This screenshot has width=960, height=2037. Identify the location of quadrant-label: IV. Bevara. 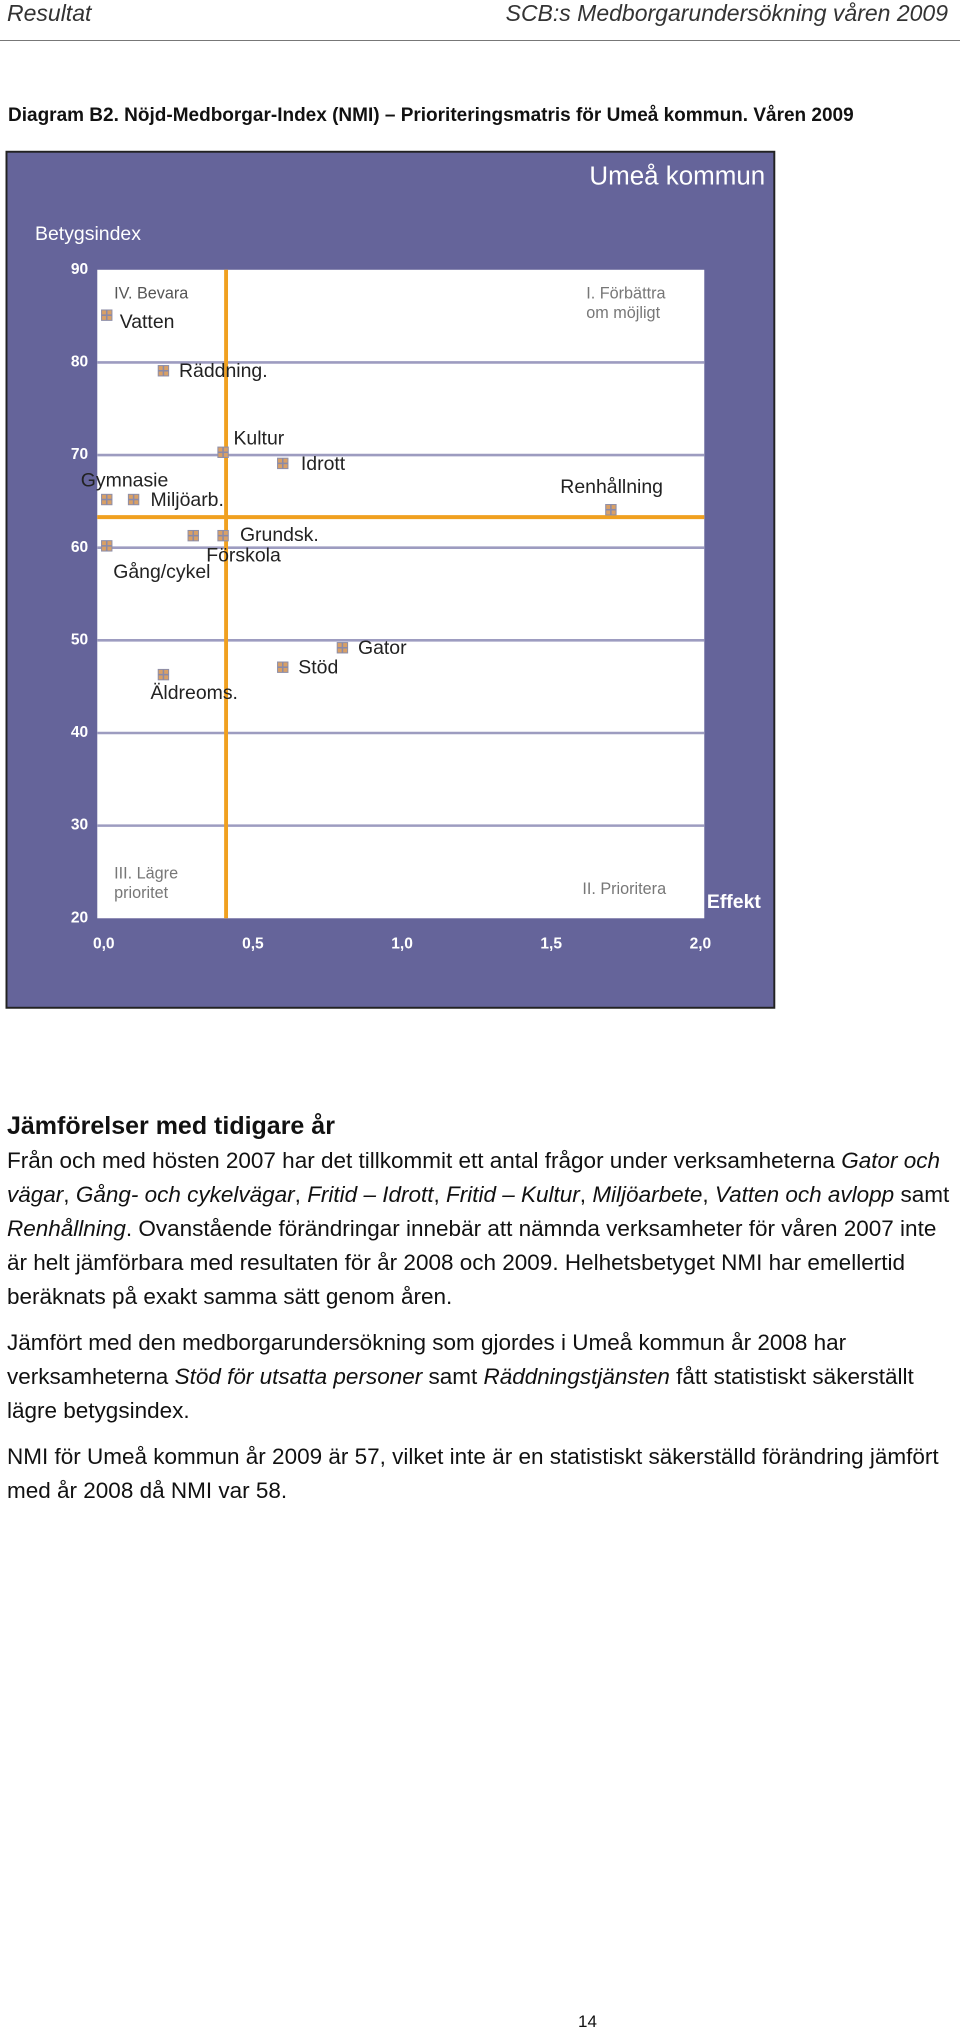
(151, 294).